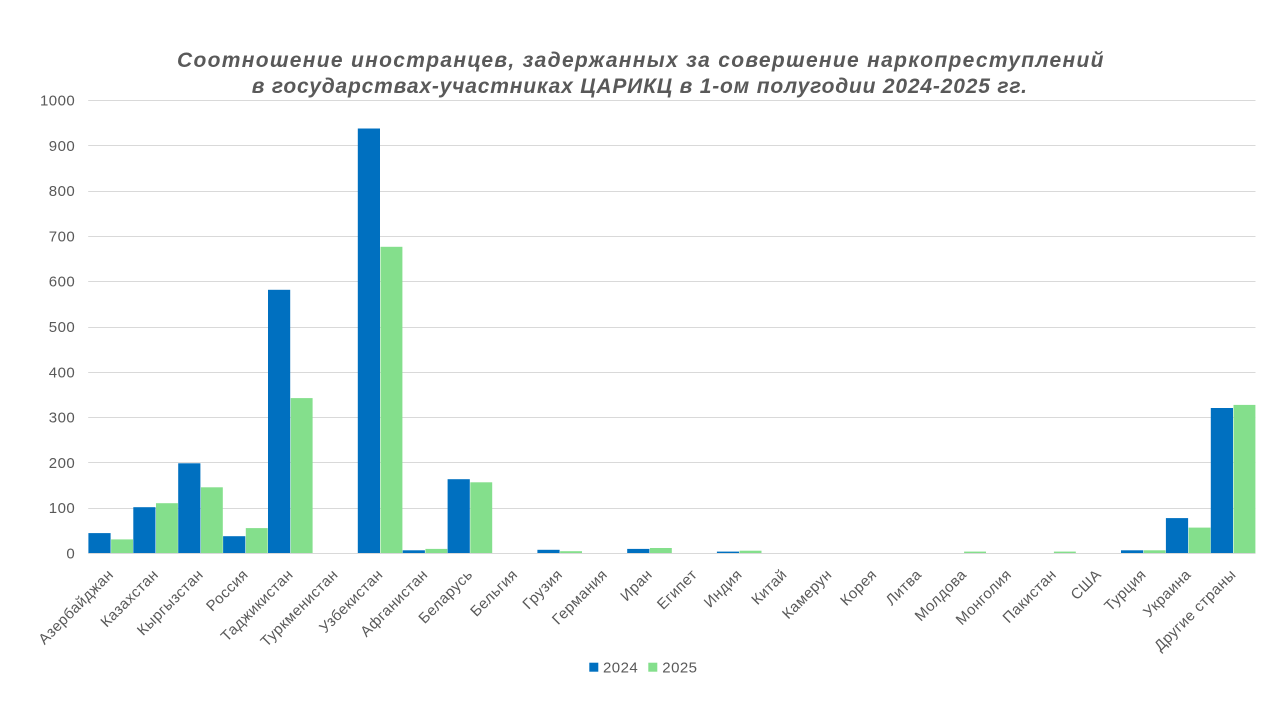 The width and height of the screenshot is (1280, 720). What do you see at coordinates (62, 236) in the screenshot?
I see `svg-text: 700` at bounding box center [62, 236].